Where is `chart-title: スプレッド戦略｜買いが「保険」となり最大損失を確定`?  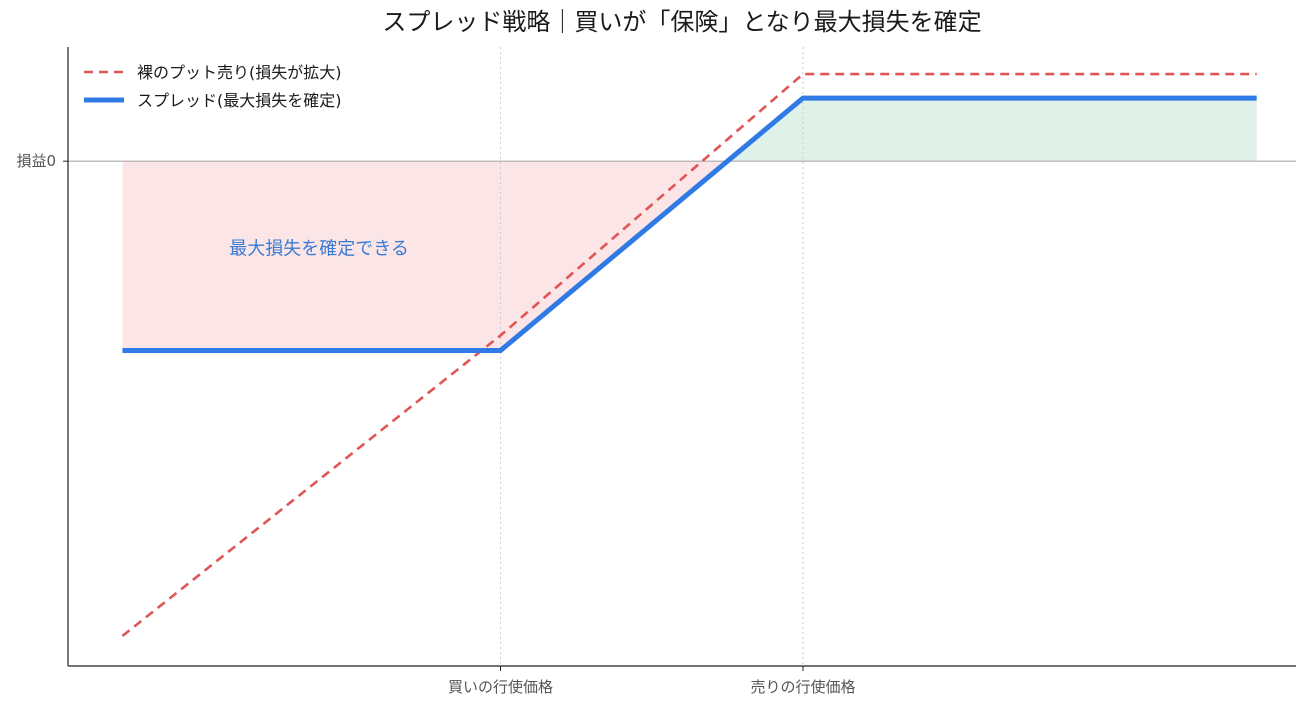 chart-title: スプレッド戦略｜買いが「保険」となり最大損失を確定 is located at coordinates (681, 22).